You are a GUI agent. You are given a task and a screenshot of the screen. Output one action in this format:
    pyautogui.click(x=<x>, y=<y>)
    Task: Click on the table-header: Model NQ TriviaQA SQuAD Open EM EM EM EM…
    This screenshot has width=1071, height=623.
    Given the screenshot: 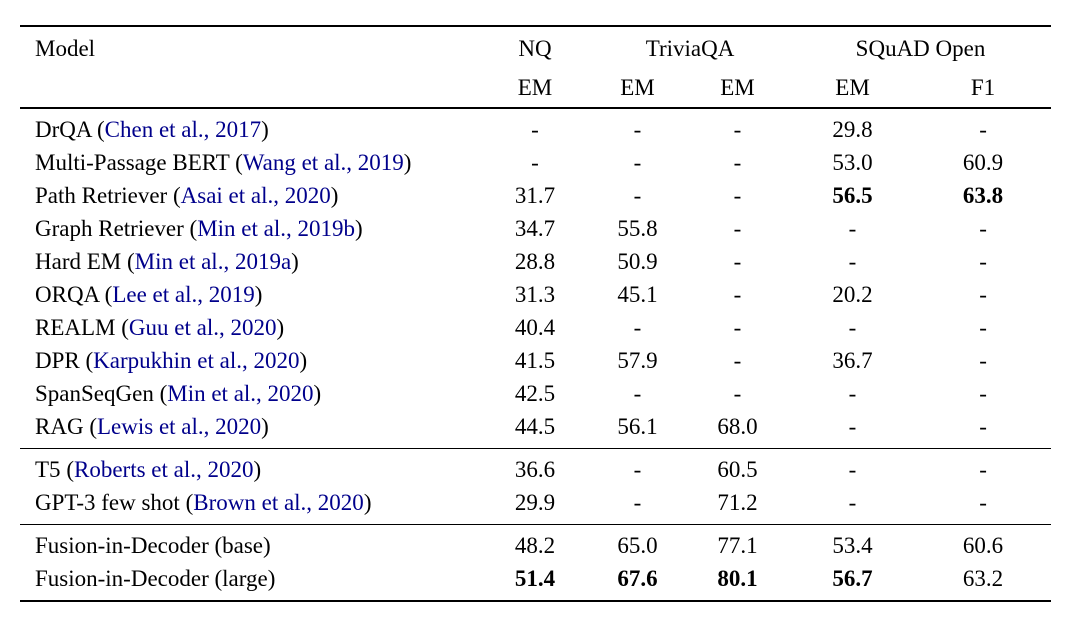 What is the action you would take?
    pyautogui.click(x=536, y=67)
    